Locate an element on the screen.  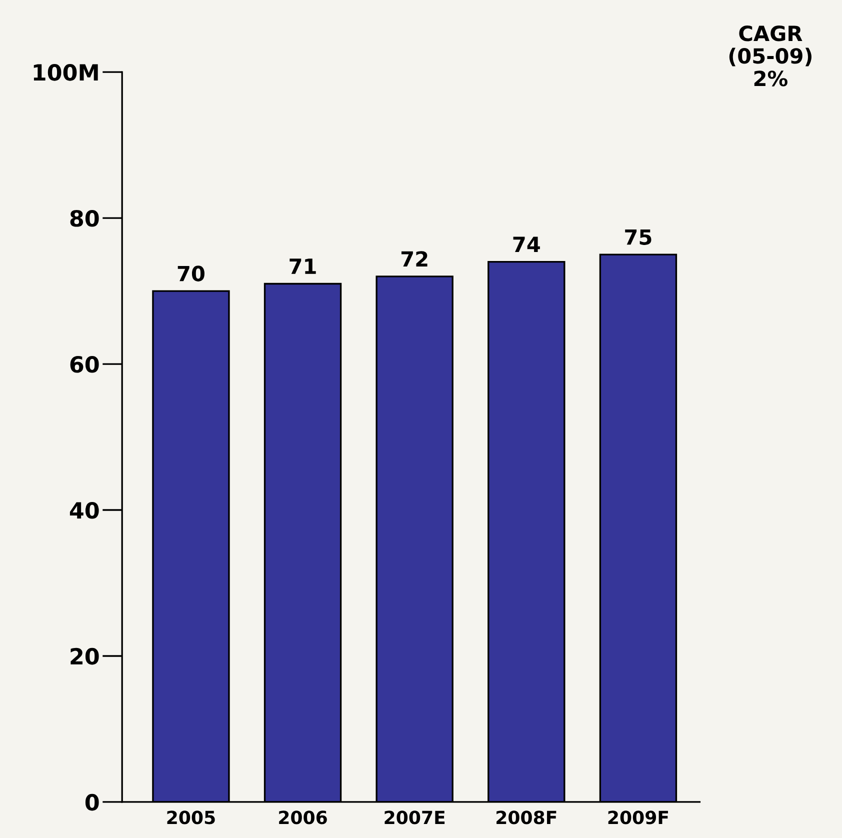
x-tick-label: 2008F is located at coordinates (526, 817).